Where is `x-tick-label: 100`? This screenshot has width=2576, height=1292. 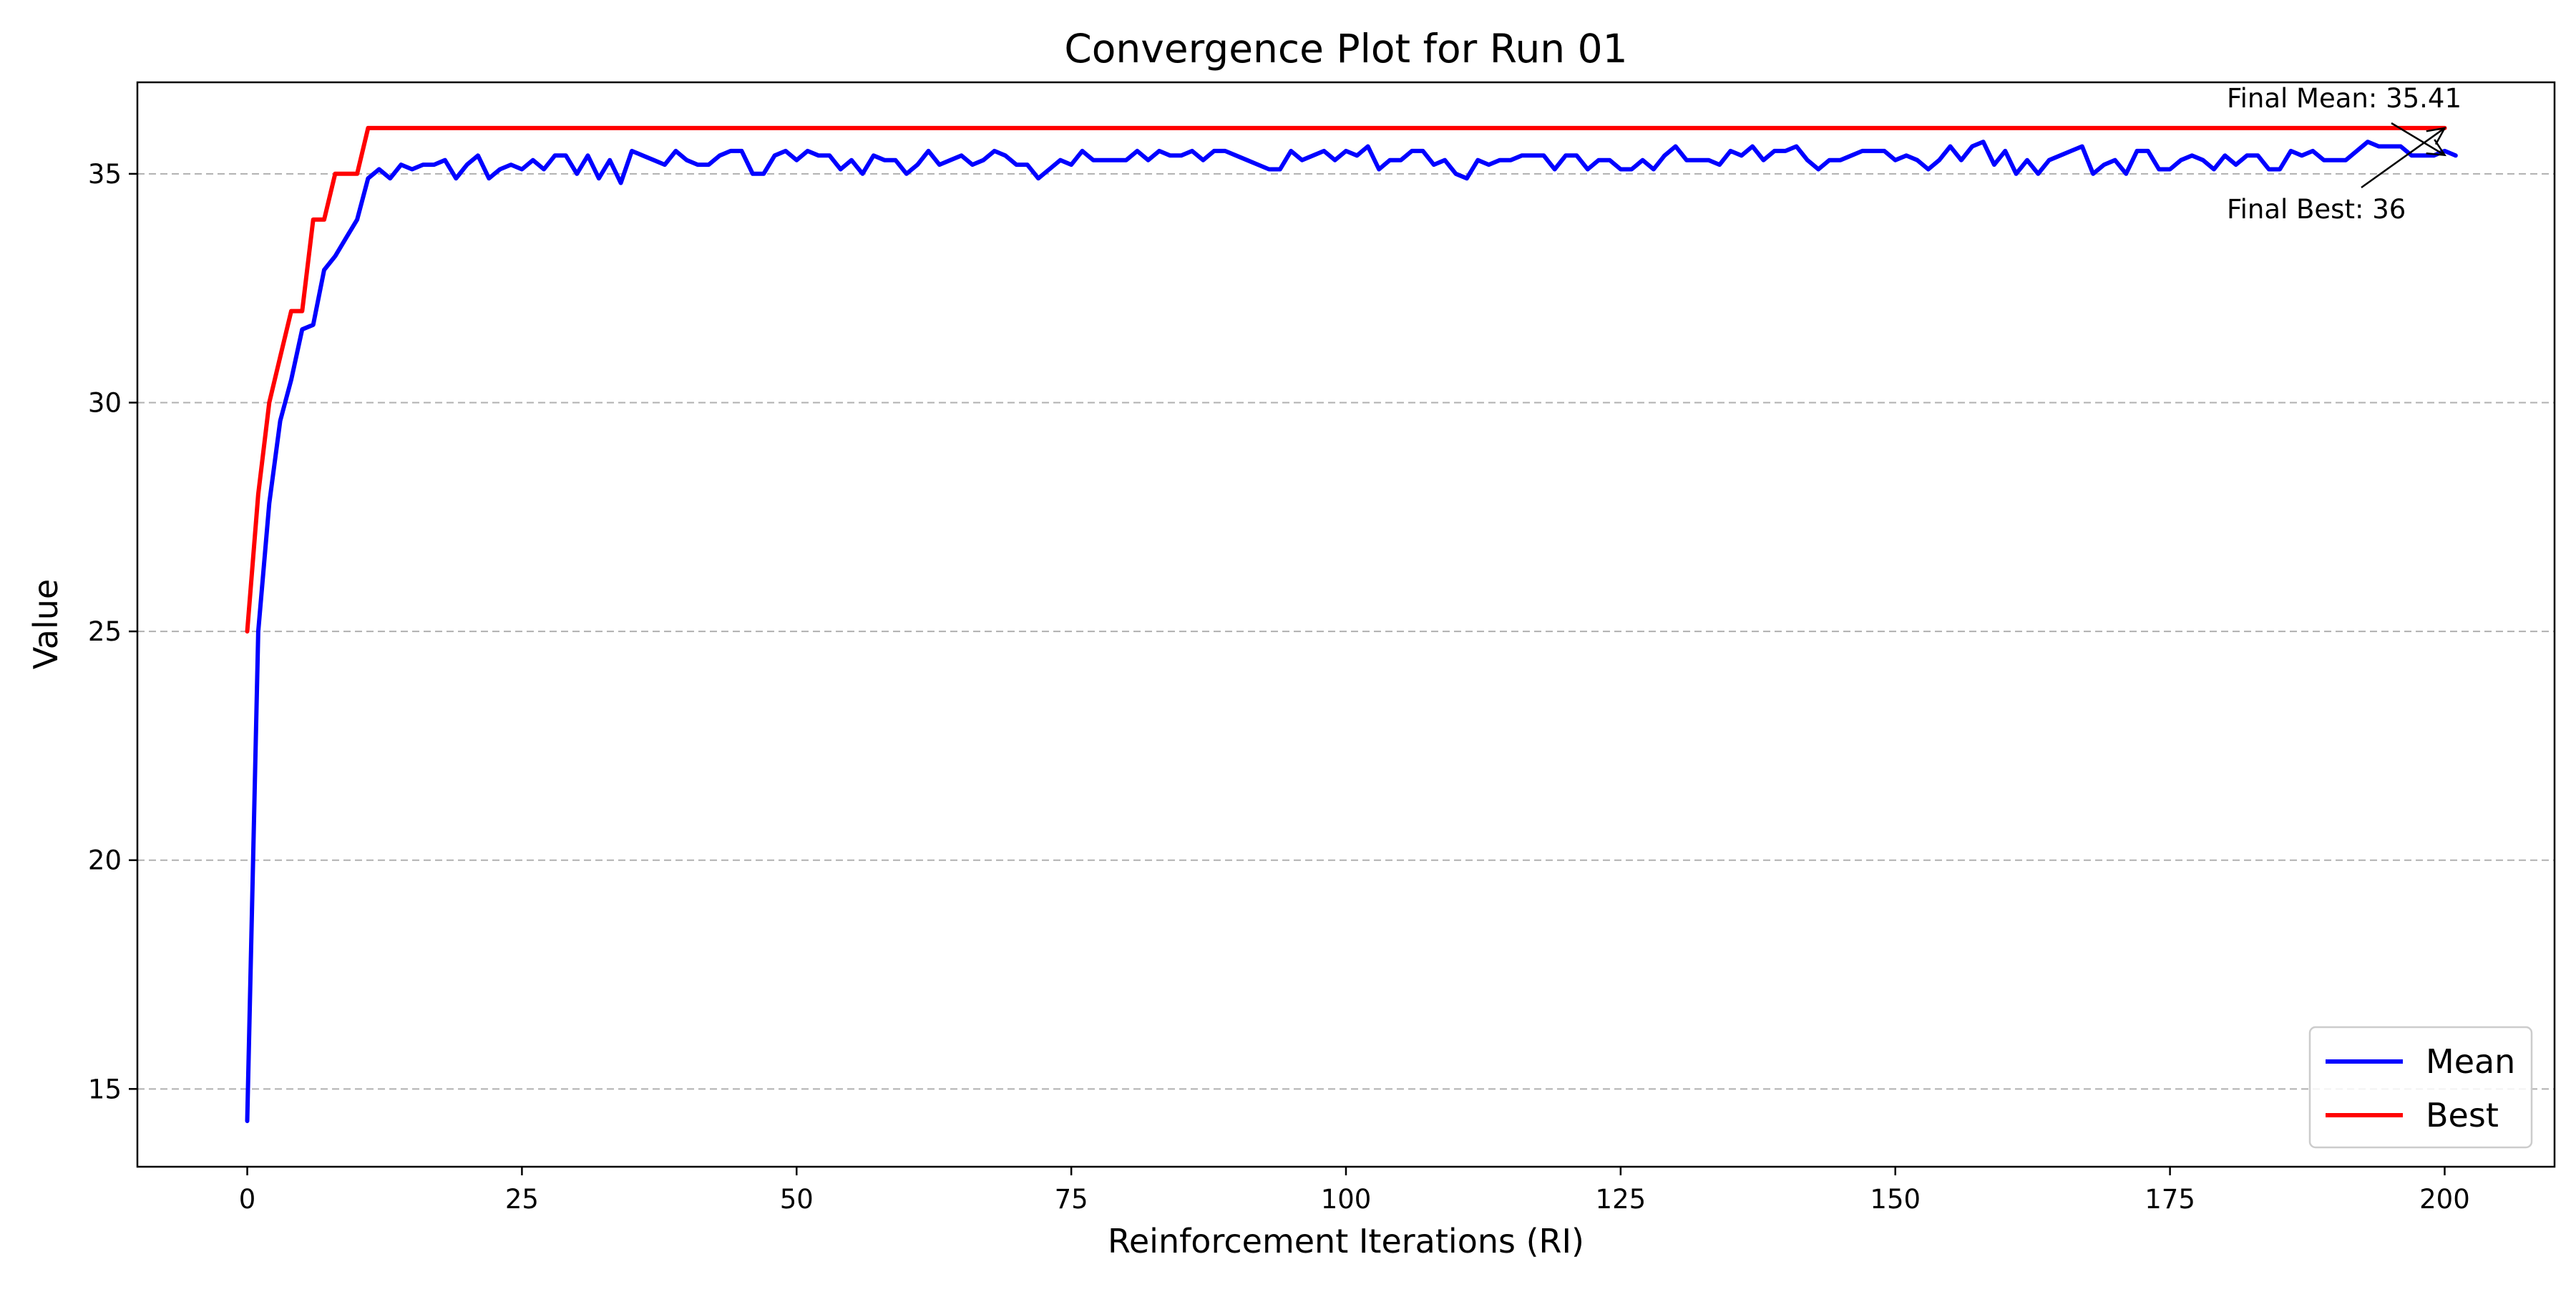 x-tick-label: 100 is located at coordinates (1346, 1199).